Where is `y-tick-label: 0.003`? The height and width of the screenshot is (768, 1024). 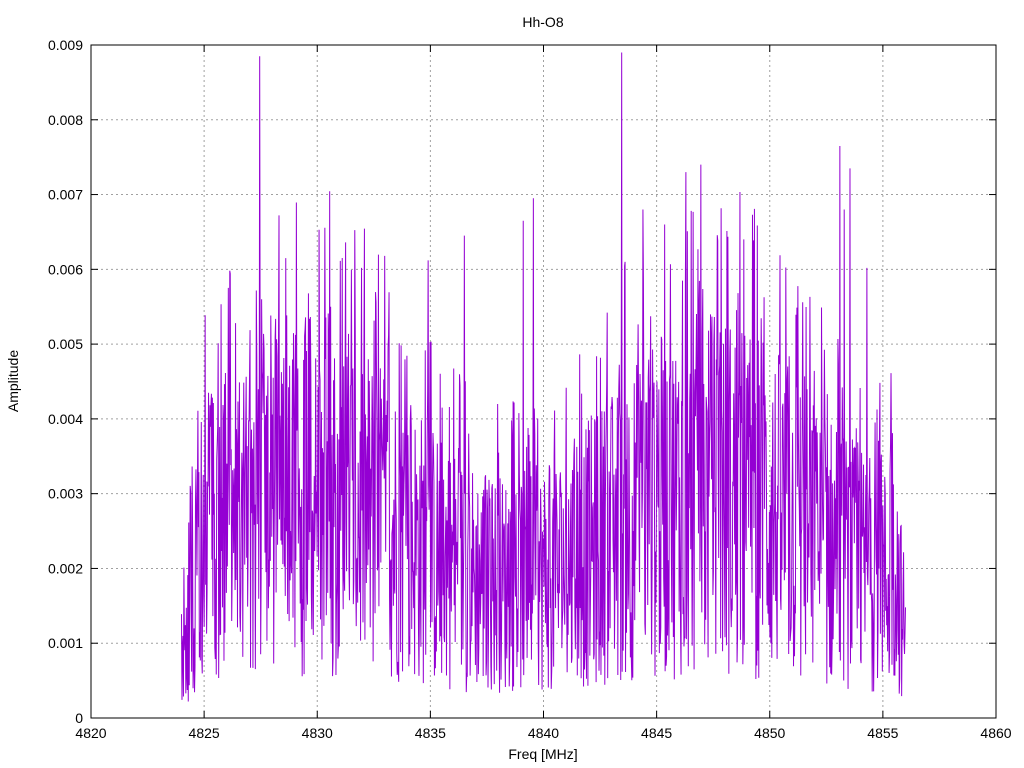 y-tick-label: 0.003 is located at coordinates (65, 494).